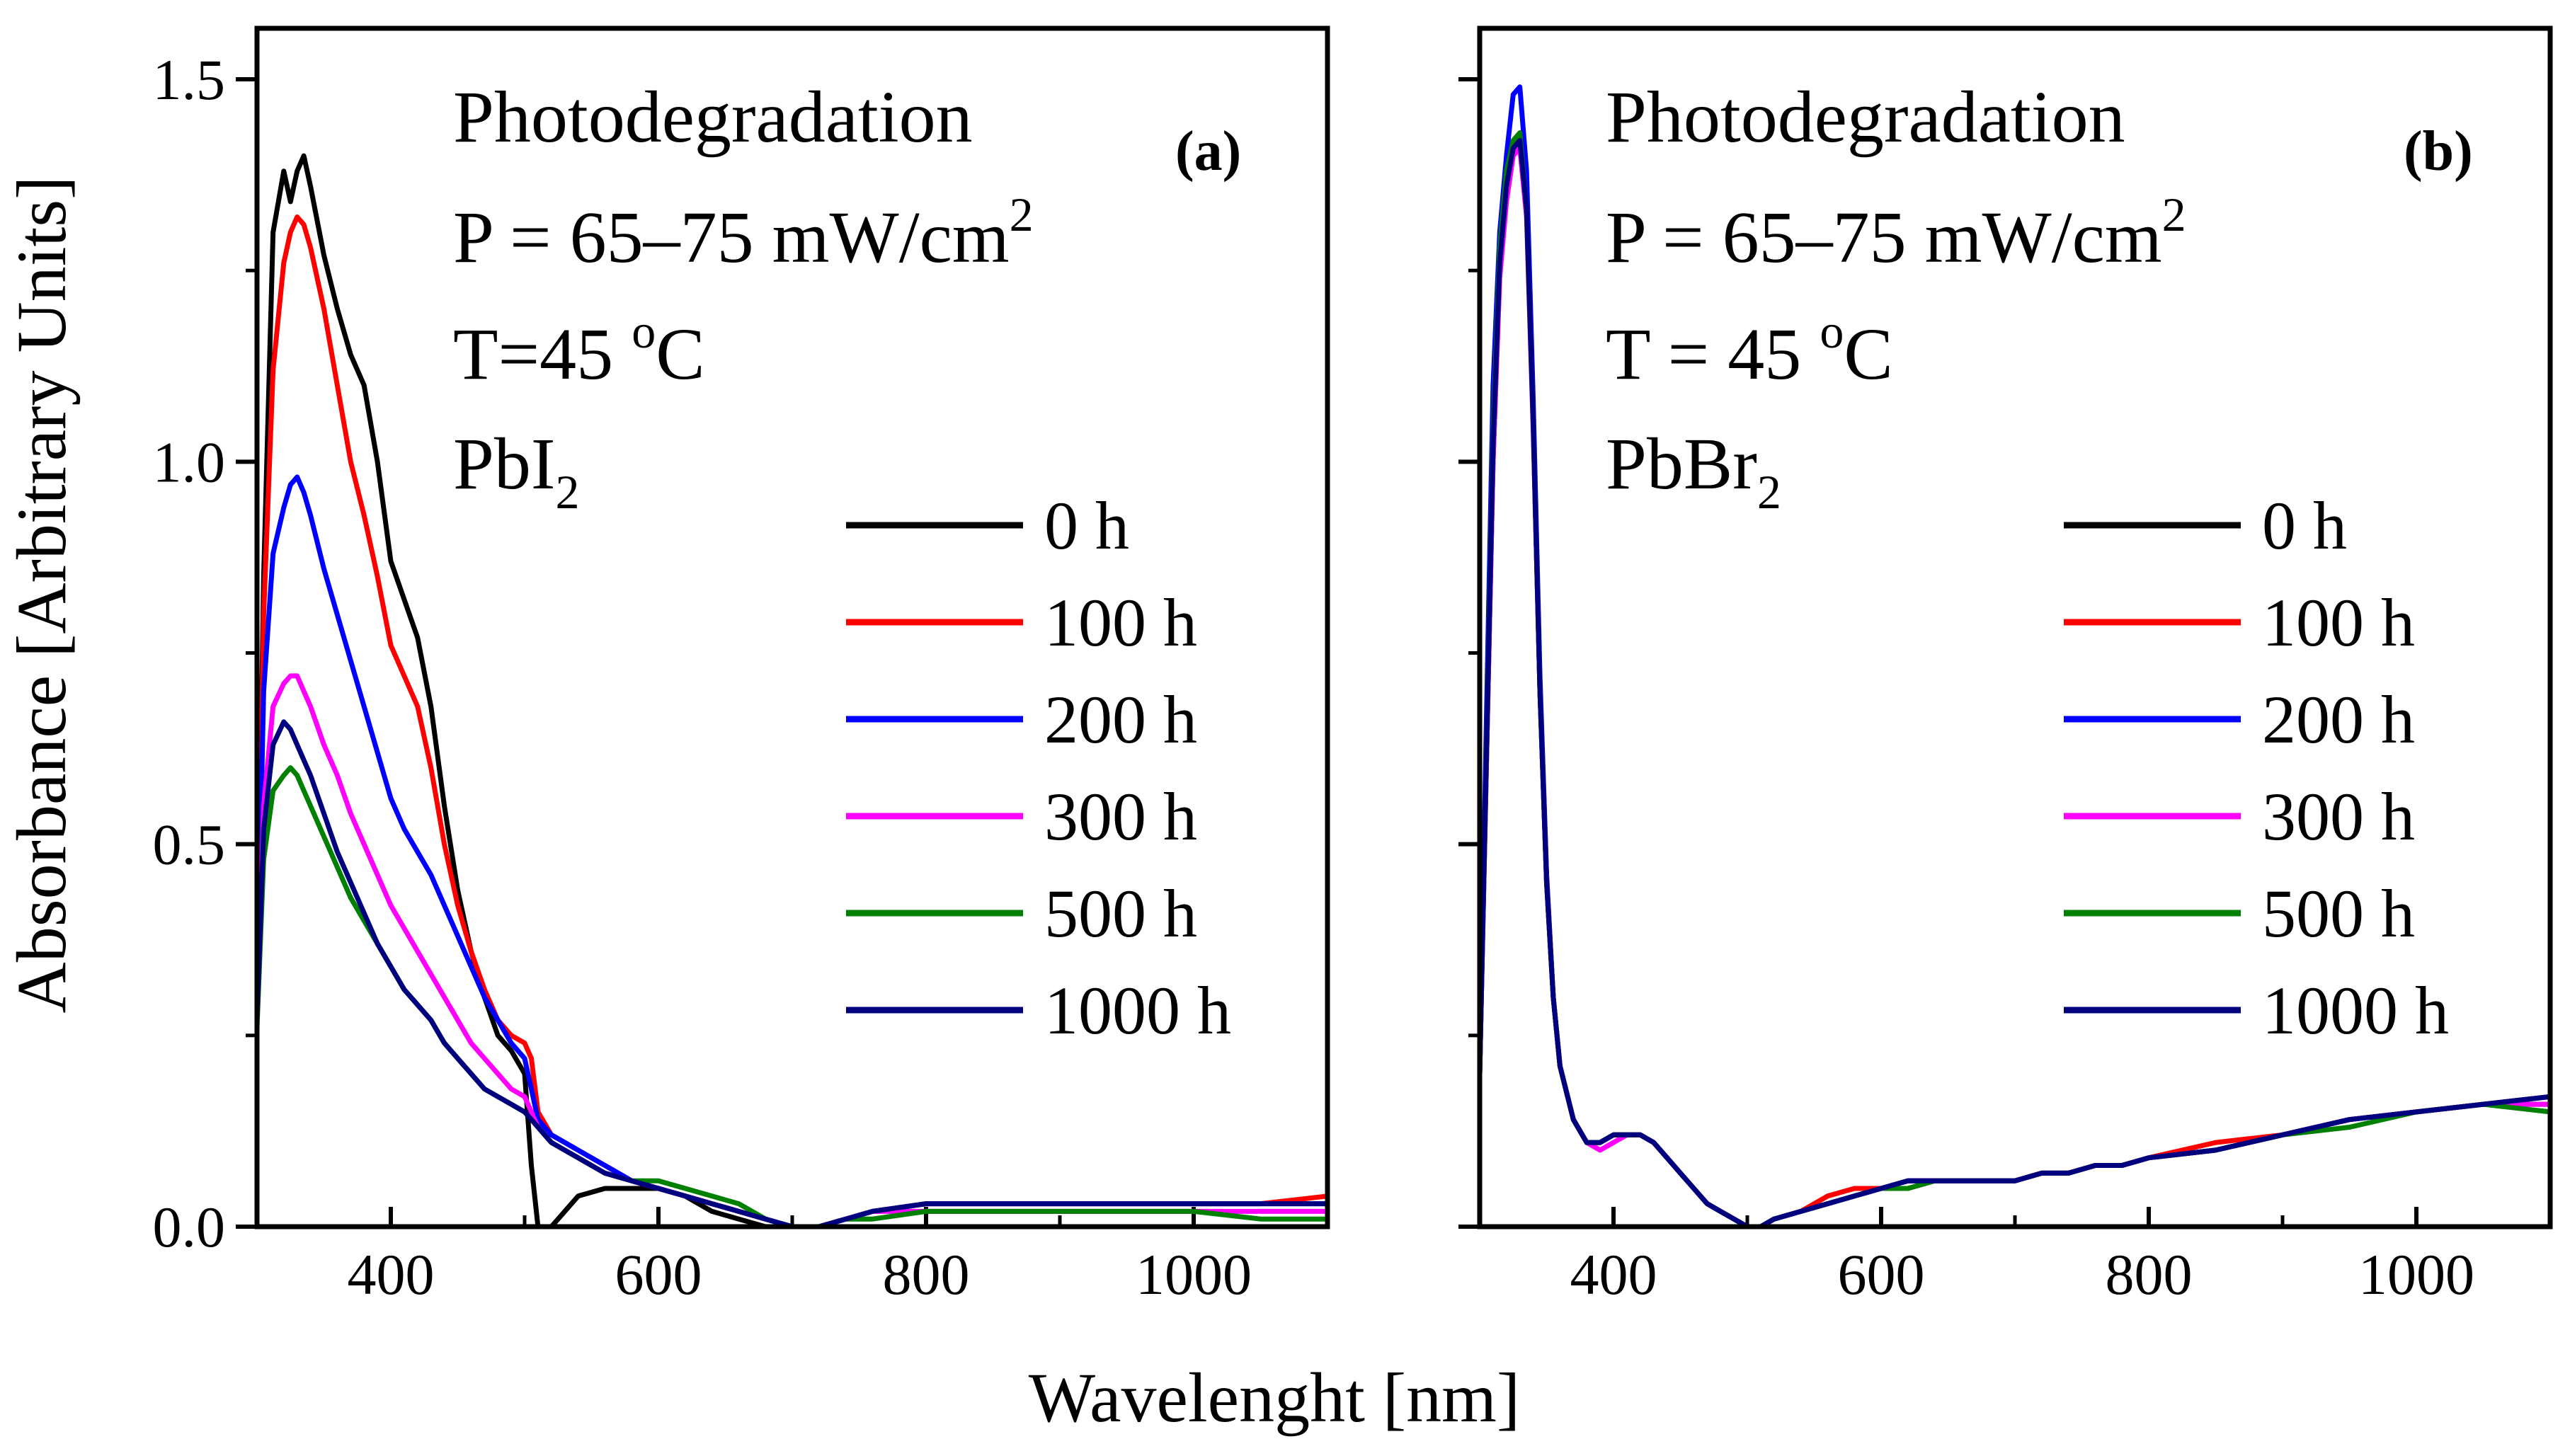 Image resolution: width=2570 pixels, height=1456 pixels. I want to click on panel-b-annotation-material: PbBr2, so click(1693, 471).